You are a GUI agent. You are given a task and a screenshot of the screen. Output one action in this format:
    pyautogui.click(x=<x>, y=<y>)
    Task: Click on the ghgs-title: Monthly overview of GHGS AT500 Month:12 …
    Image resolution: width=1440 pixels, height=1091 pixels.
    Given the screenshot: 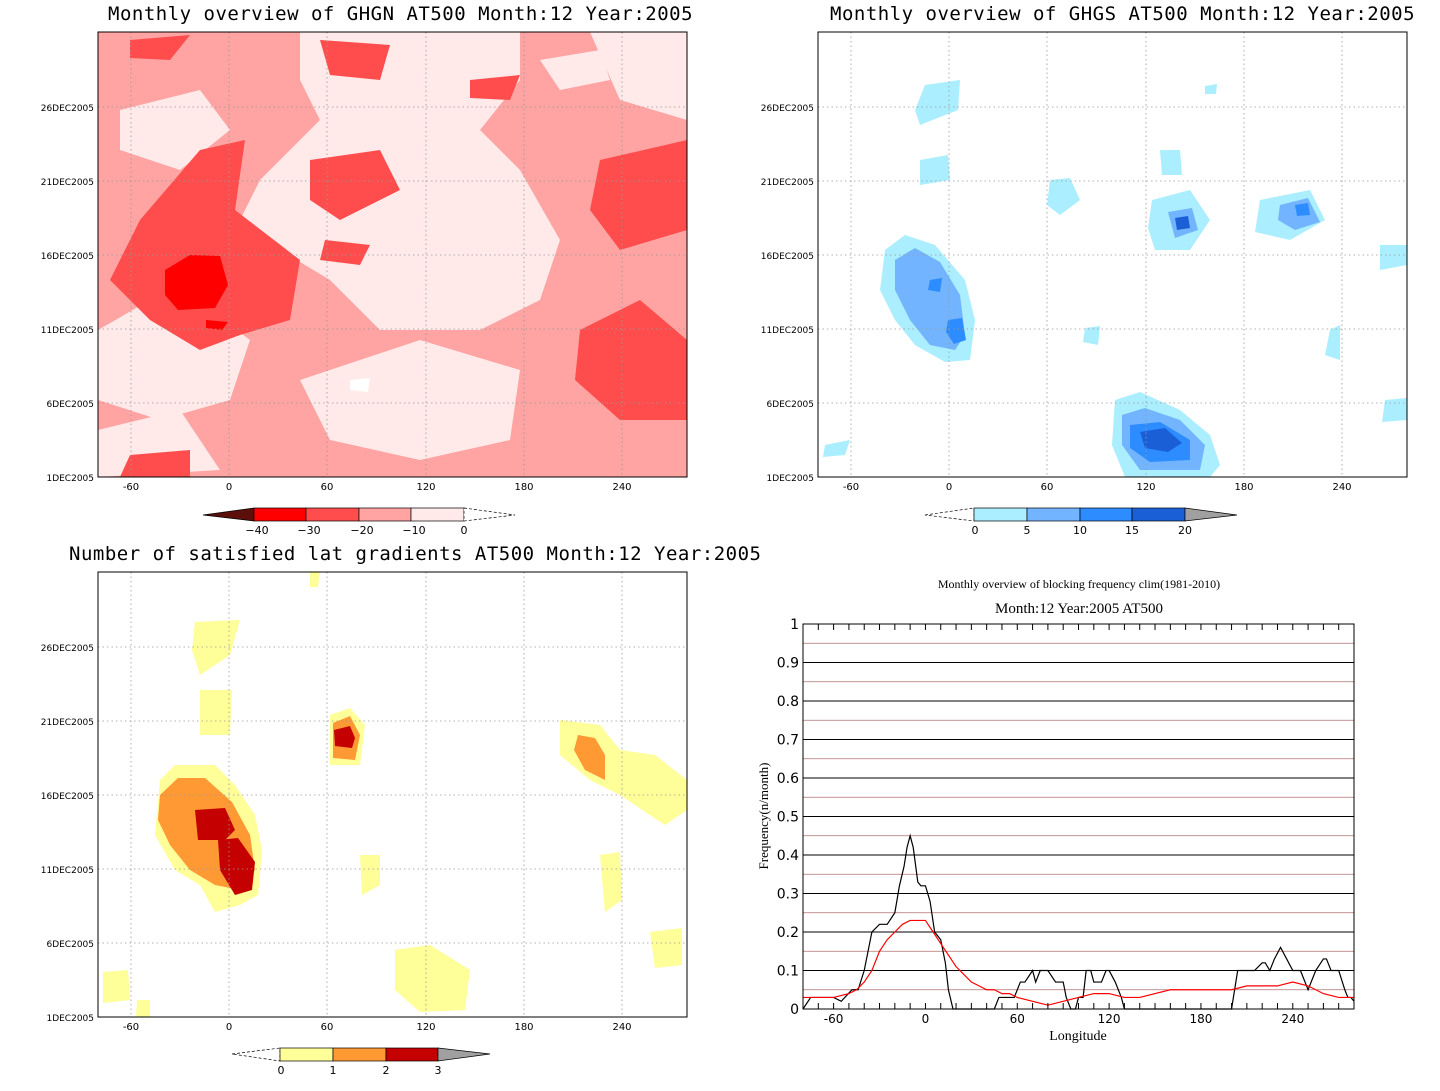 What is the action you would take?
    pyautogui.click(x=1123, y=14)
    